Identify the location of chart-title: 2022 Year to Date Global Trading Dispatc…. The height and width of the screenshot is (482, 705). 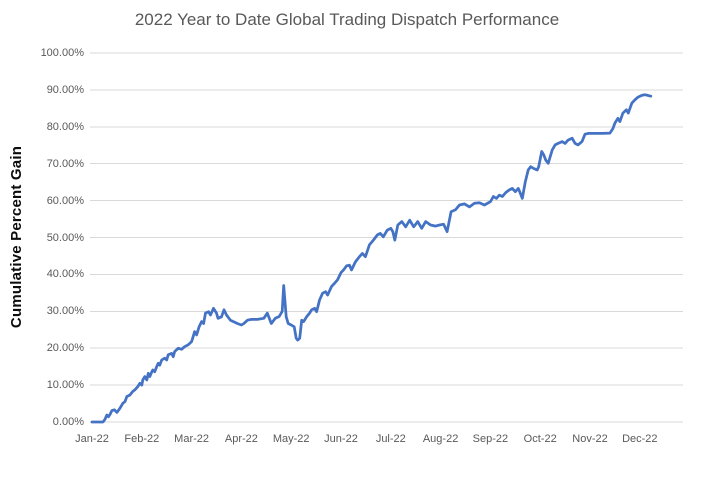
(347, 19).